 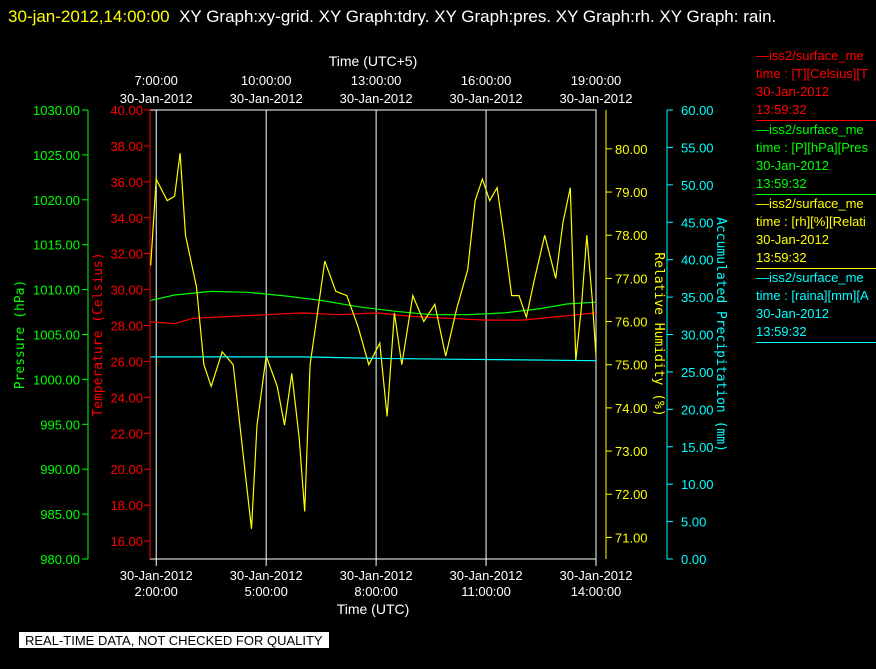 What do you see at coordinates (56, 155) in the screenshot?
I see `pressure-tick-label: 1025.00` at bounding box center [56, 155].